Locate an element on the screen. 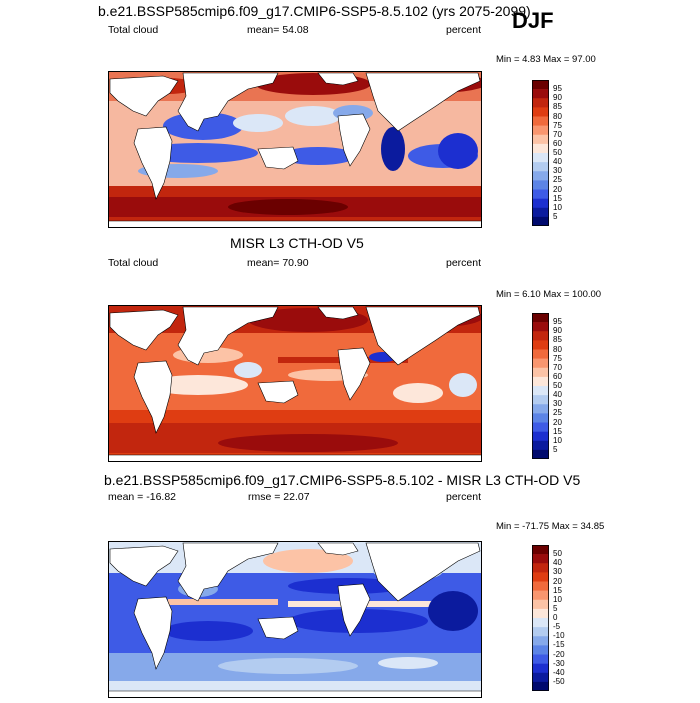 Image resolution: width=700 pixels, height=703 pixels. colorbar-tick-label: -50 is located at coordinates (559, 681).